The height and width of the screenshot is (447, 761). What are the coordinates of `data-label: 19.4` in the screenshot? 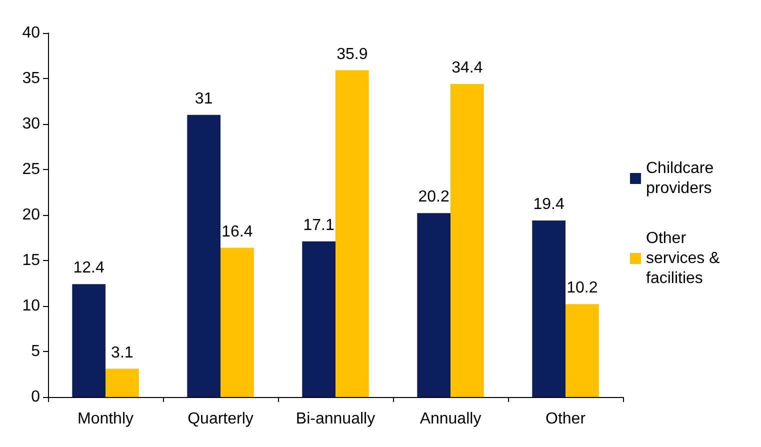 It's located at (548, 204).